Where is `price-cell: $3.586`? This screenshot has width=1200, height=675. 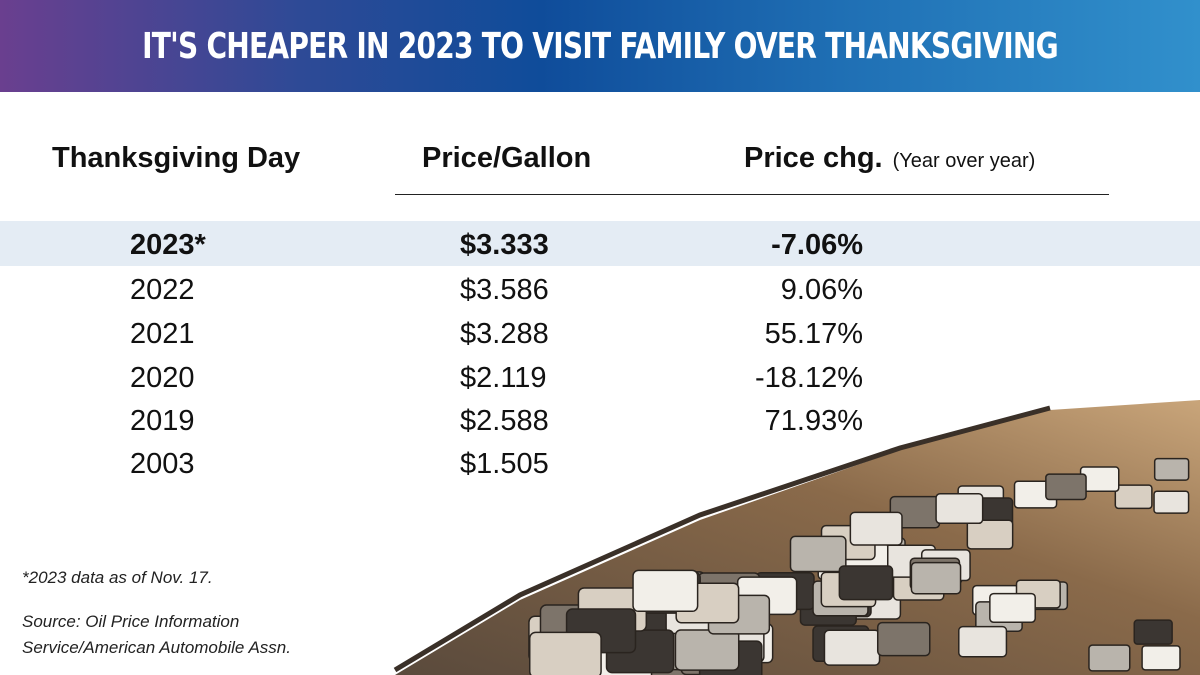 price-cell: $3.586 is located at coordinates (504, 290).